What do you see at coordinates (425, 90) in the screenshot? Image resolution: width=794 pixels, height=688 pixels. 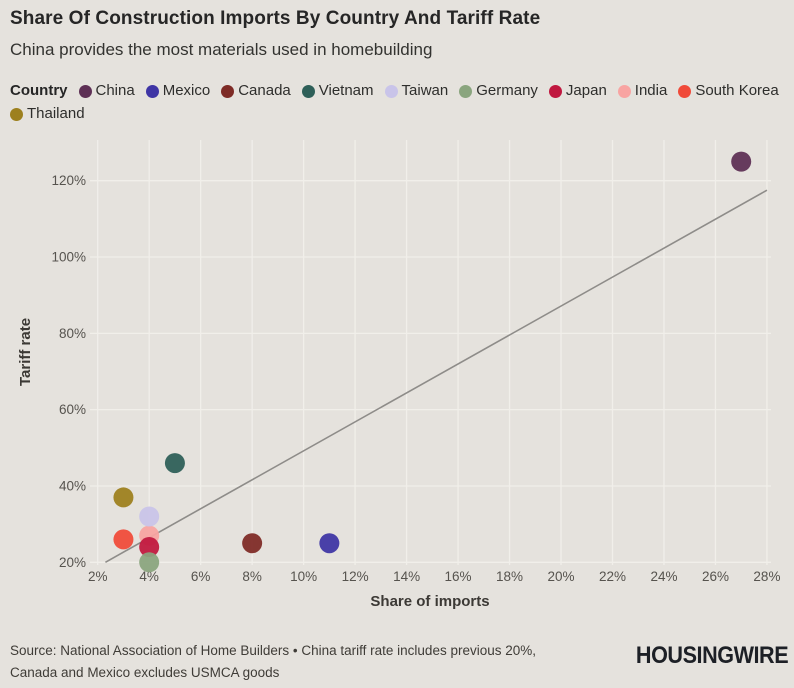 I see `legend-item-label: Taiwan` at bounding box center [425, 90].